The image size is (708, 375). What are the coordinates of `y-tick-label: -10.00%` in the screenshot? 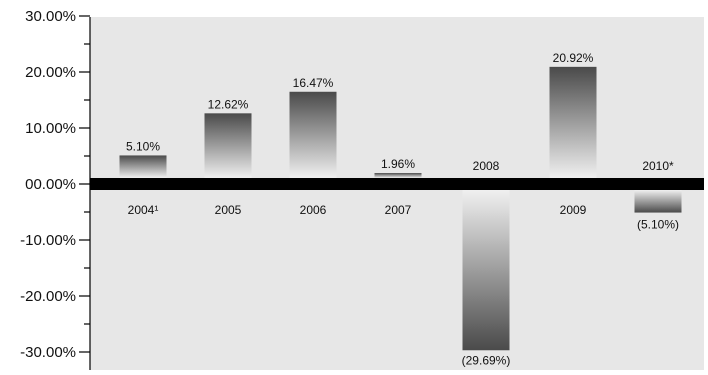 It's located at (48, 240).